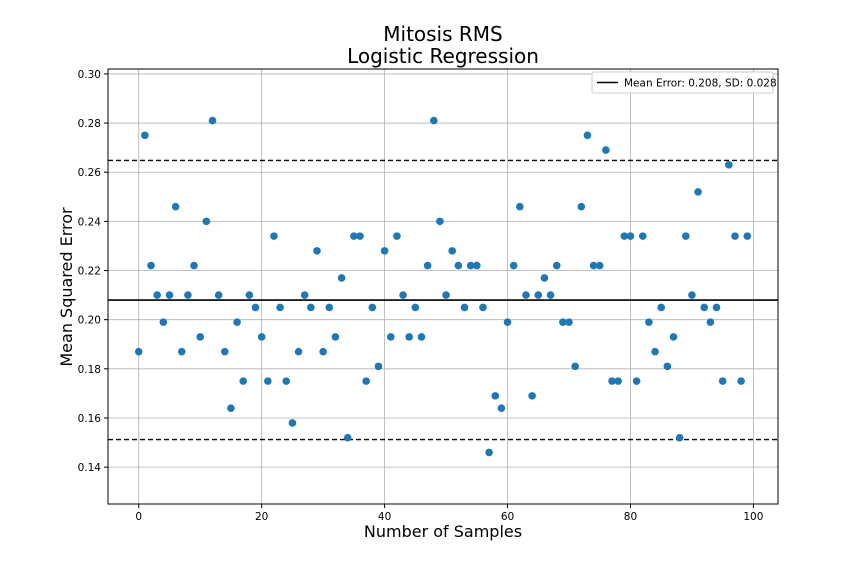 Image resolution: width=864 pixels, height=576 pixels. What do you see at coordinates (449, 513) in the screenshot?
I see `x-axis-ticks: 0 20 40 60 80 100` at bounding box center [449, 513].